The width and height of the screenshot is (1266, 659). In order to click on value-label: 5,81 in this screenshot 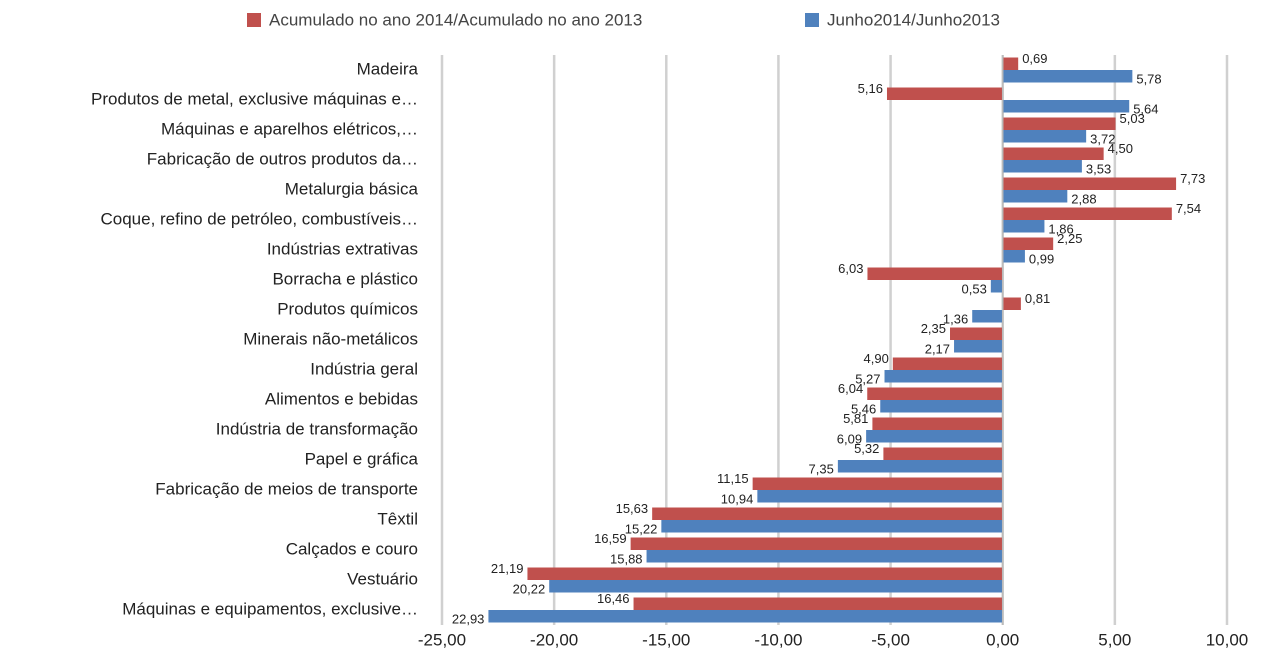, I will do `click(855, 418)`.